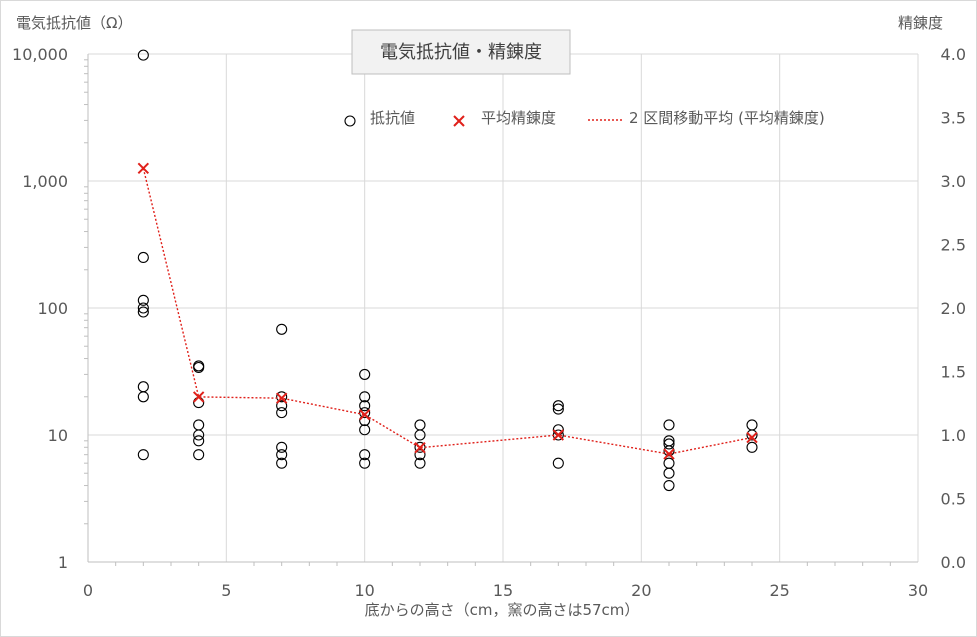 Image resolution: width=977 pixels, height=637 pixels. Describe the element at coordinates (45, 181) in the screenshot. I see `y-left-tick-label: 1,000` at that location.